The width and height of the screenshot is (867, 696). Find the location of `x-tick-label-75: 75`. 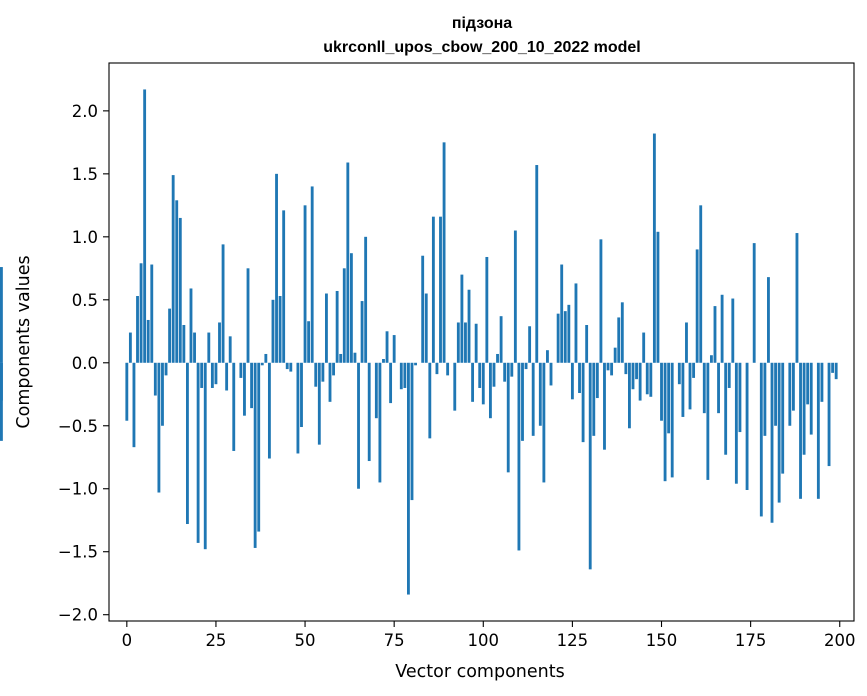

x-tick-label-75: 75 is located at coordinates (394, 640).